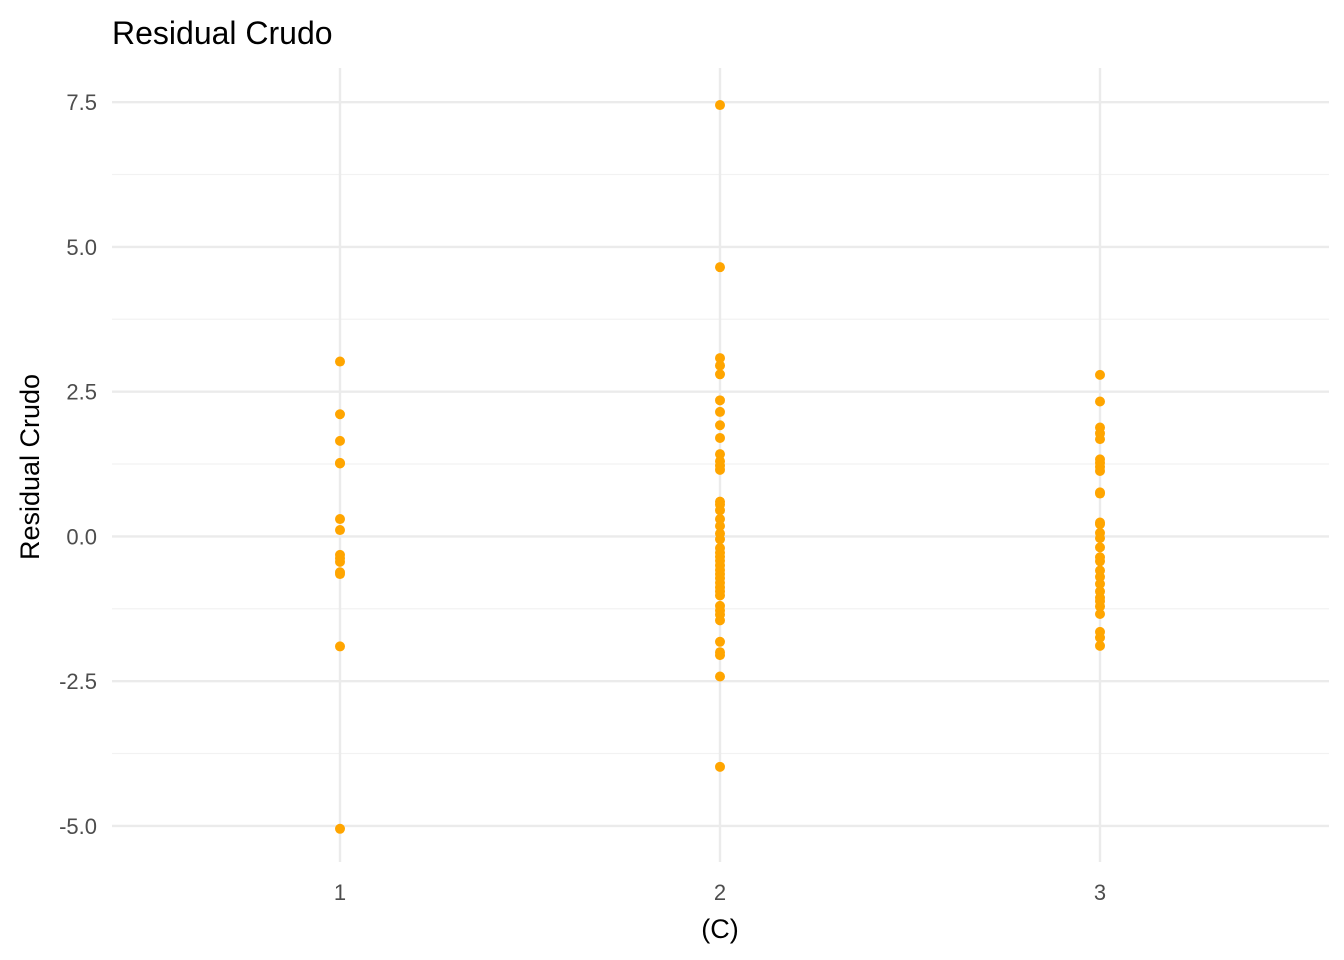  I want to click on x-tick-label: 3, so click(1100, 892).